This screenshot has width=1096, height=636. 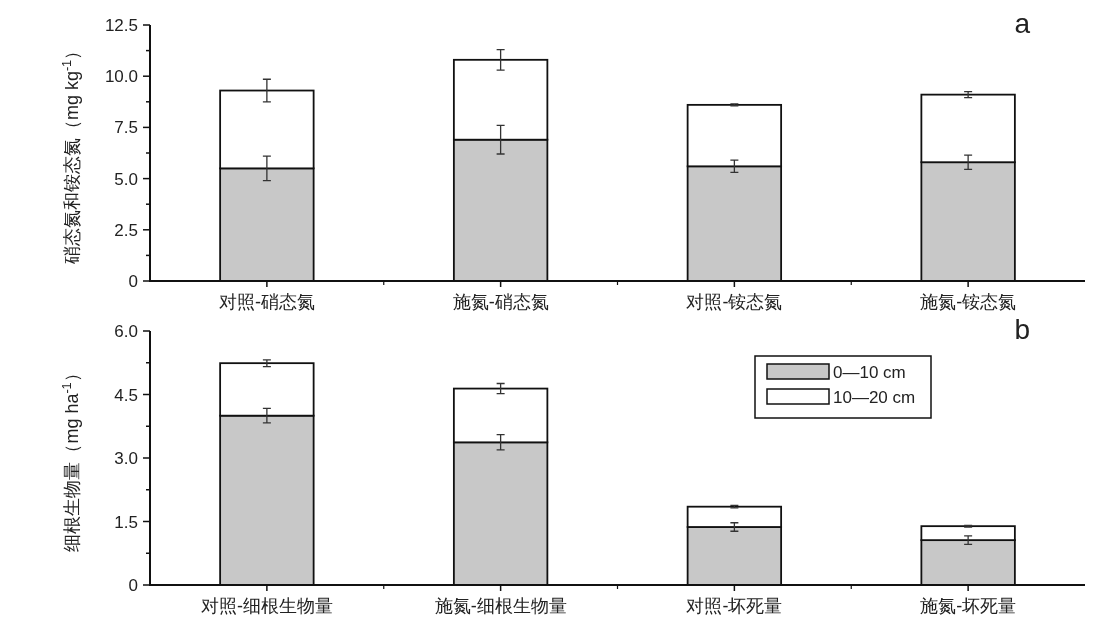 I want to click on x-tick-label: 施氮-坏死量, so click(x=968, y=606).